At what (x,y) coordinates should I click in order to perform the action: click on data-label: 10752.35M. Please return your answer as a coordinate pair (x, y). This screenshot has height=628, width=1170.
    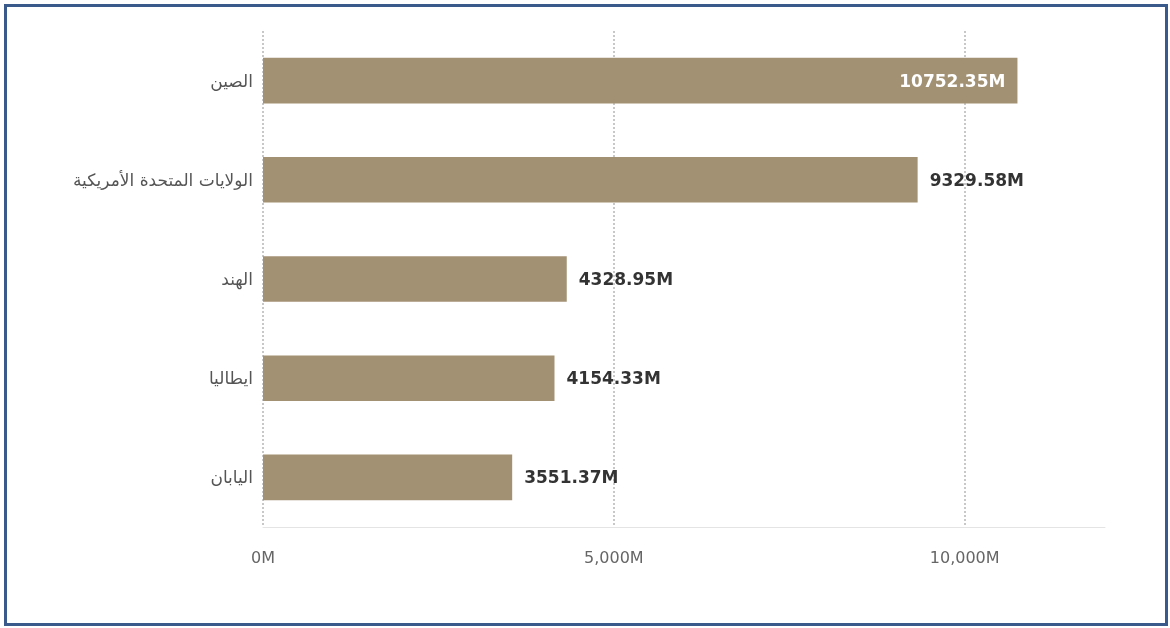
    Looking at the image, I should click on (952, 80).